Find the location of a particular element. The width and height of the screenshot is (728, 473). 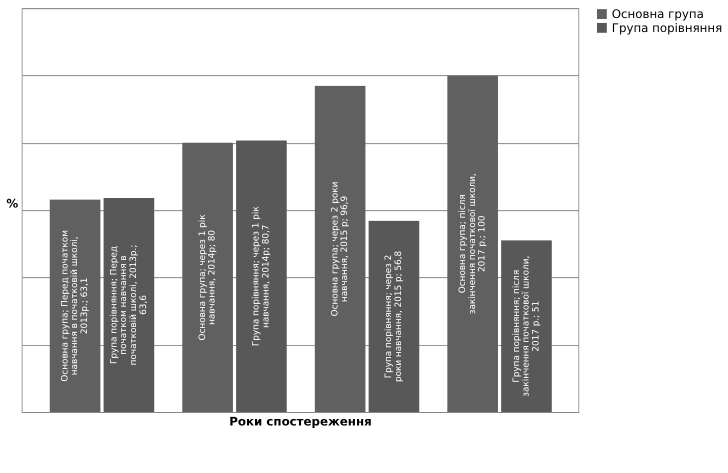

data-label: Група порівняння; через 1 рік навчання, 2014р; 80,7 is located at coordinates (262, 276).